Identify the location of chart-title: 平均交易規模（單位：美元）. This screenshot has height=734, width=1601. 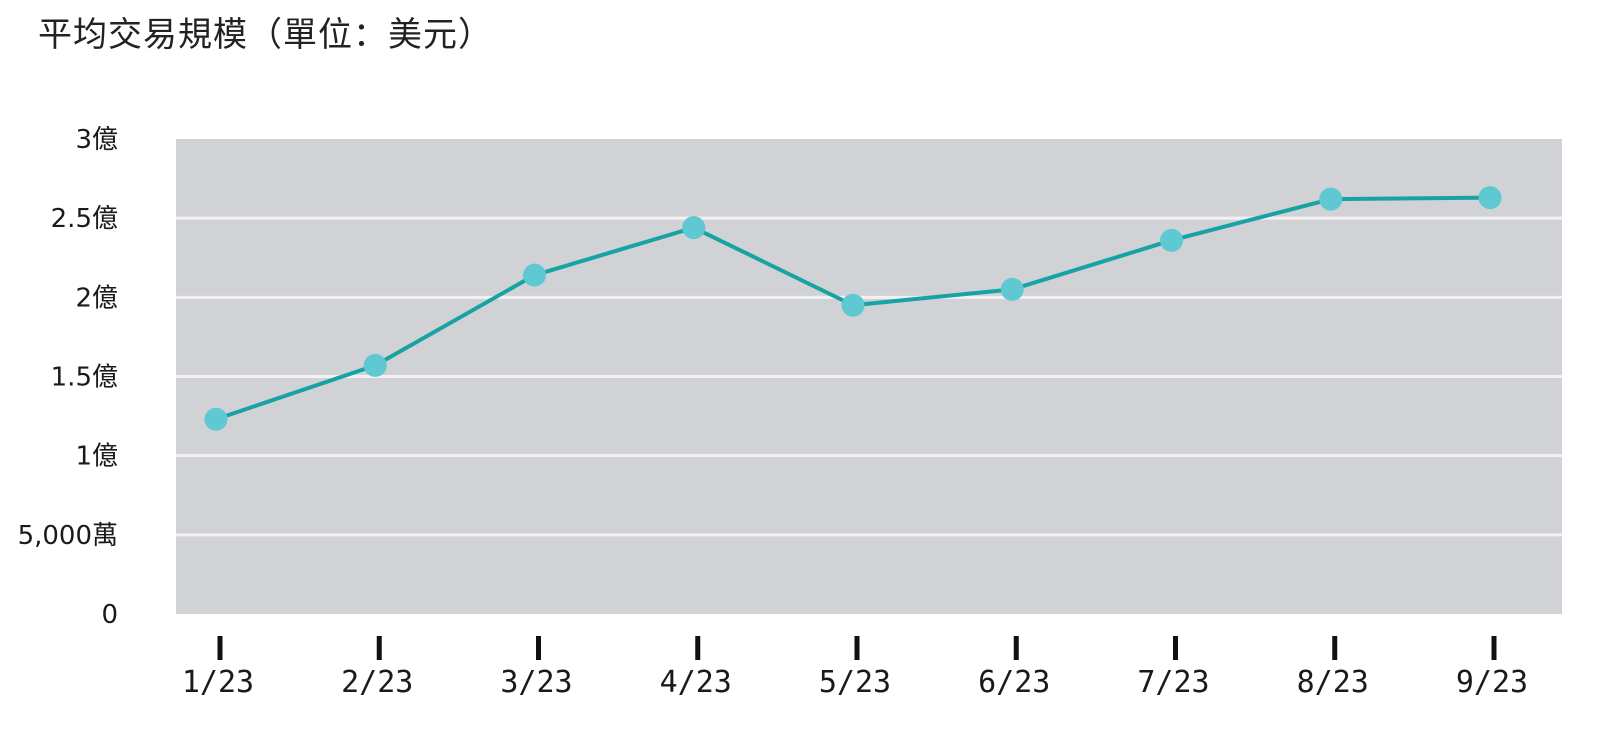
(265, 35).